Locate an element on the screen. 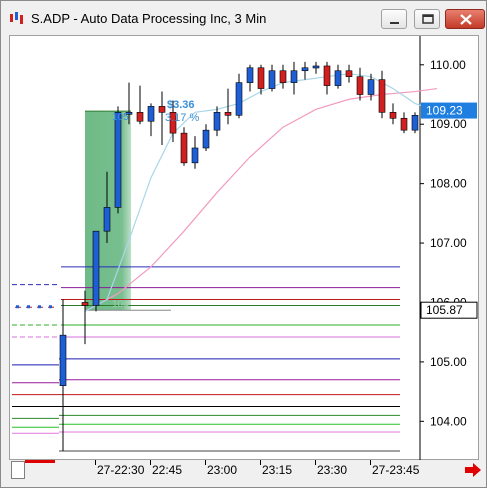 The width and height of the screenshot is (487, 488). maximize-icon is located at coordinates (428, 19).